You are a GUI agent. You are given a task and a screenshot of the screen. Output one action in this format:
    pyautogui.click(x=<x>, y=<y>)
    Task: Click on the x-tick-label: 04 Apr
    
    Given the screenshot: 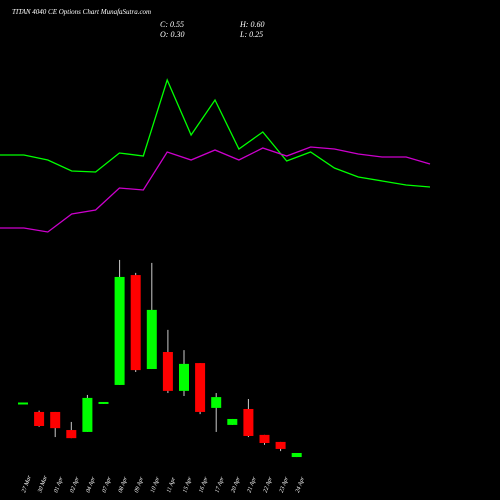 What is the action you would take?
    pyautogui.click(x=91, y=484)
    